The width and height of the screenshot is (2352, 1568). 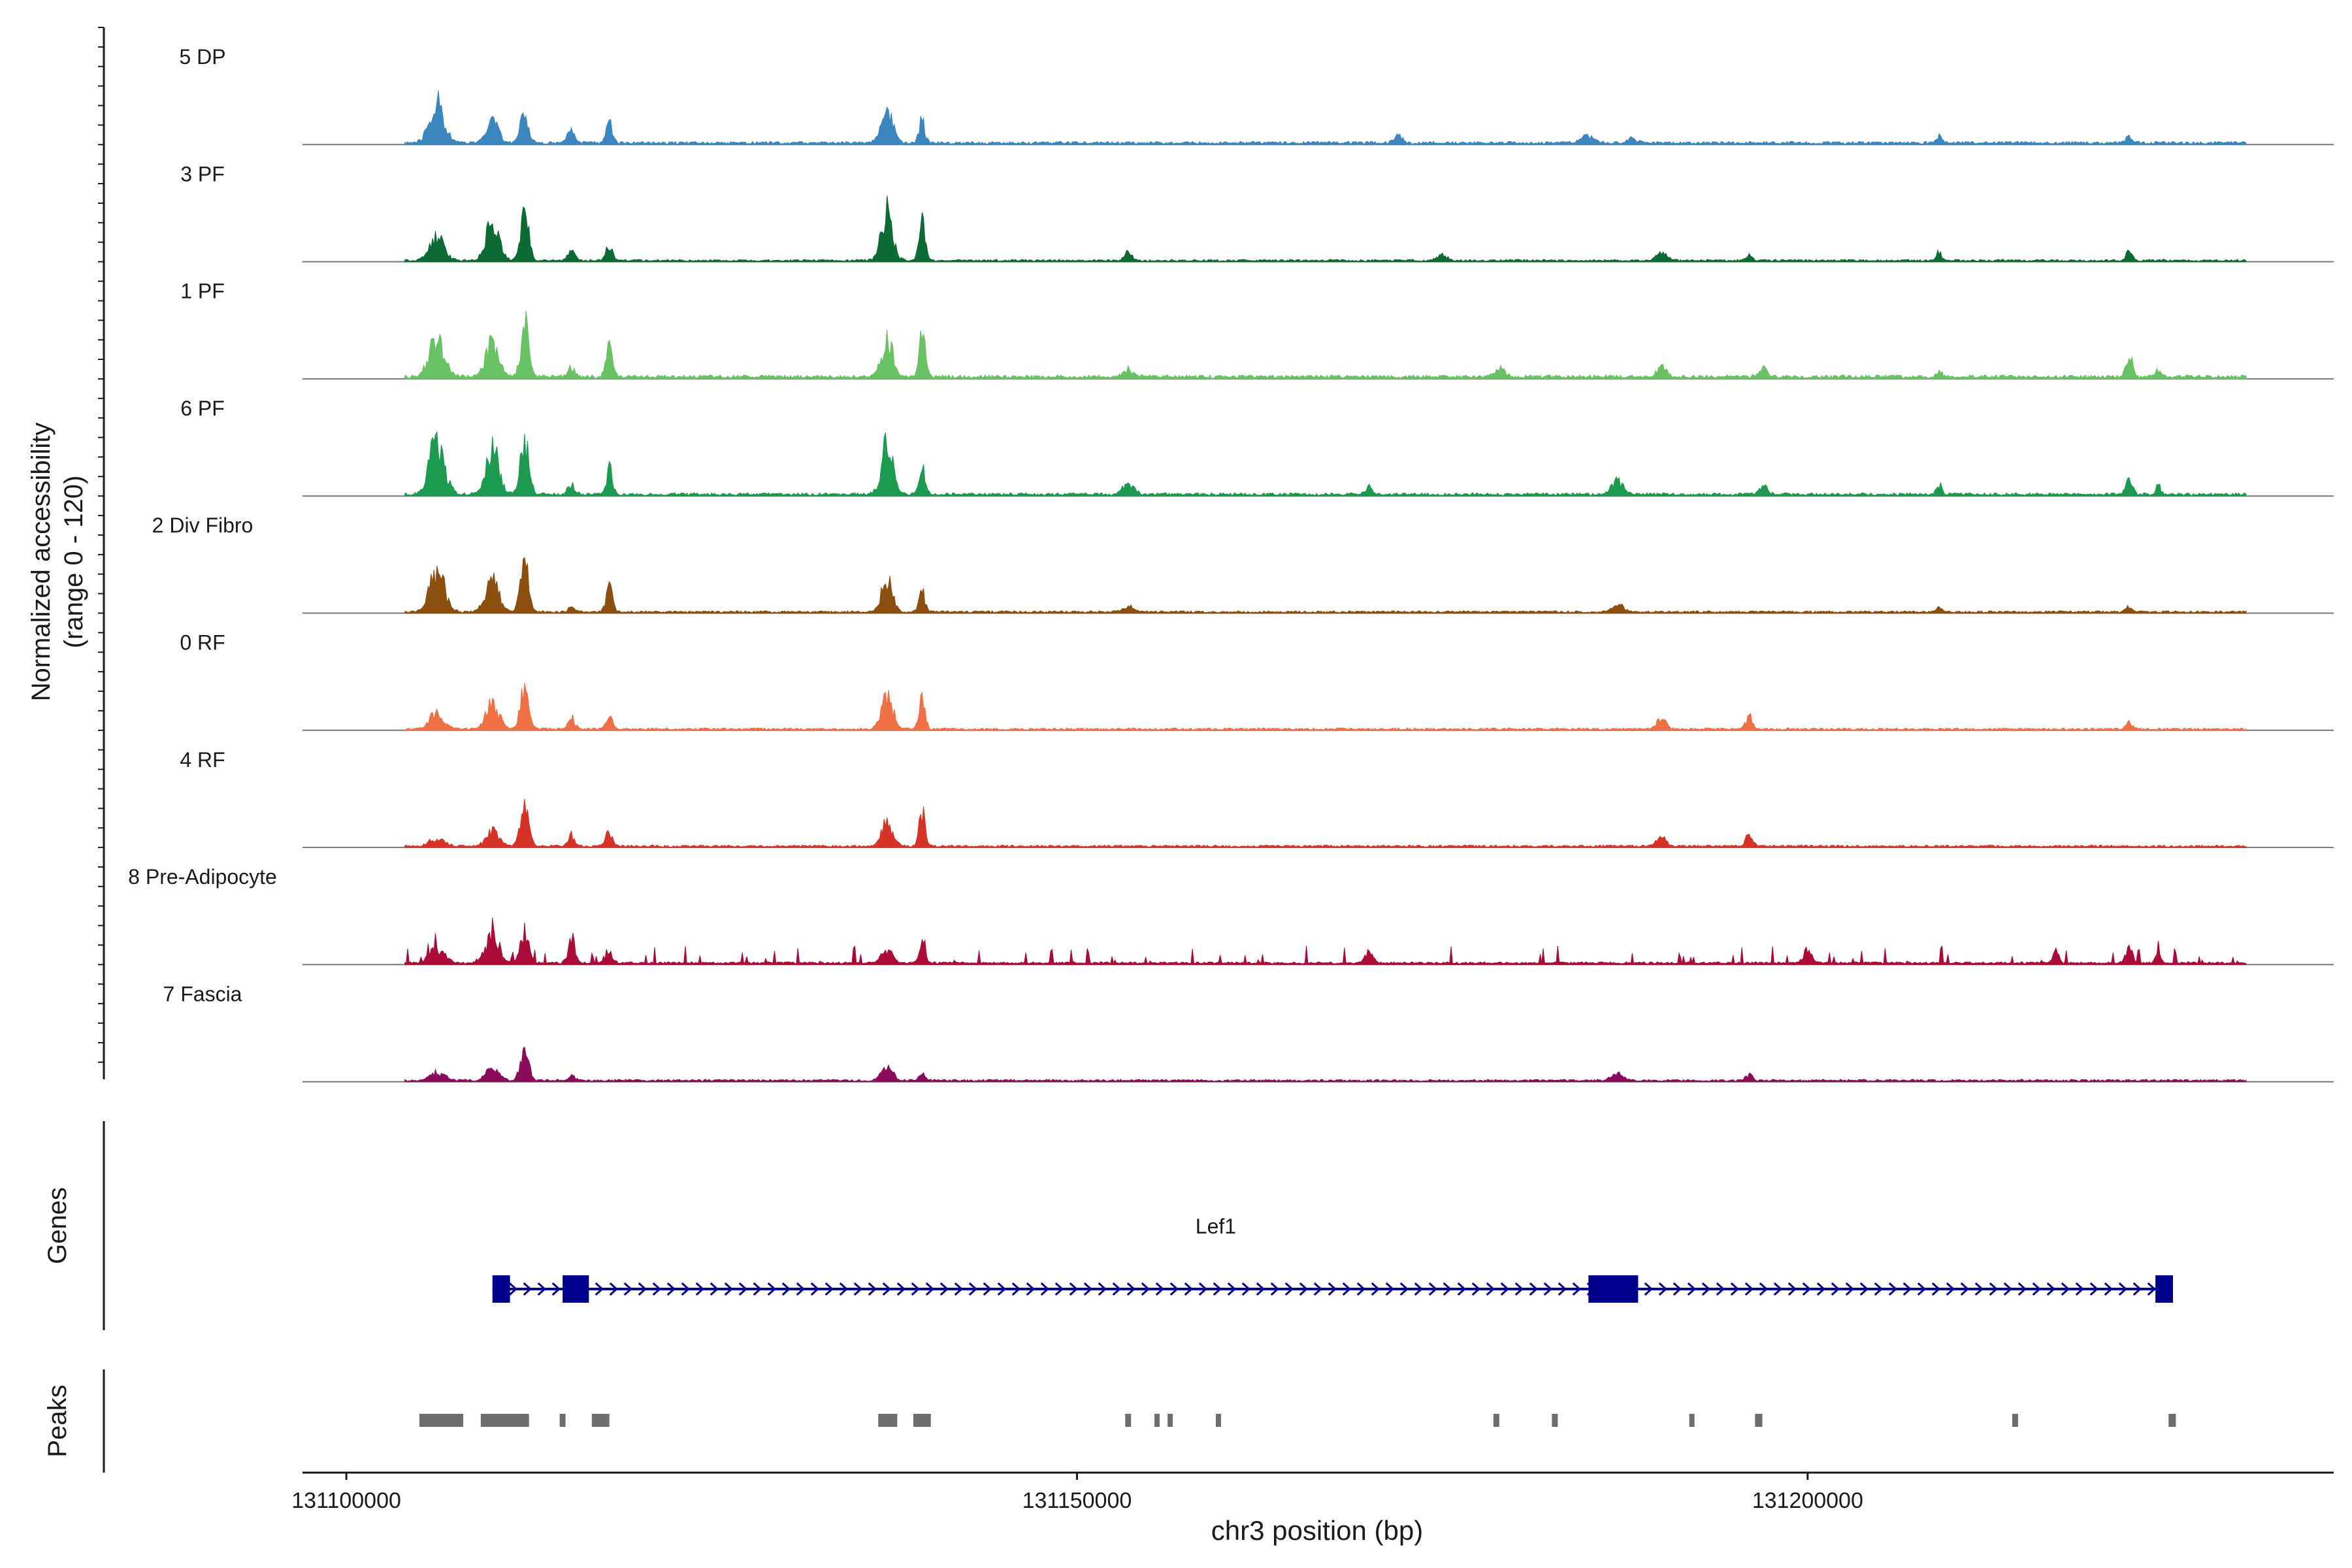 I want to click on track-label: 3 PF, so click(x=202, y=174).